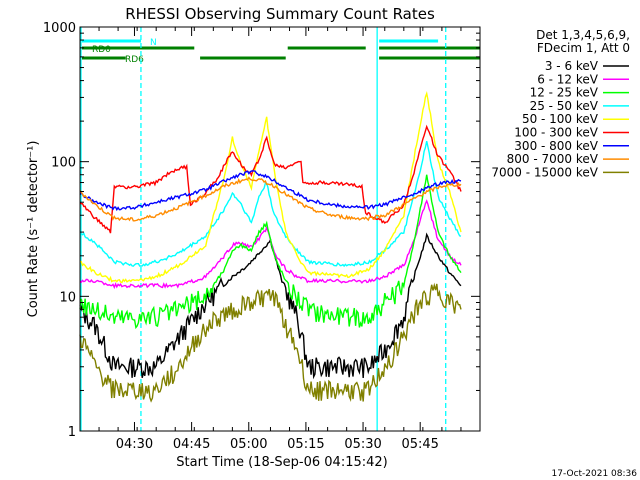 This screenshot has height=480, width=640. What do you see at coordinates (67, 297) in the screenshot?
I see `y-tick-label: 10` at bounding box center [67, 297].